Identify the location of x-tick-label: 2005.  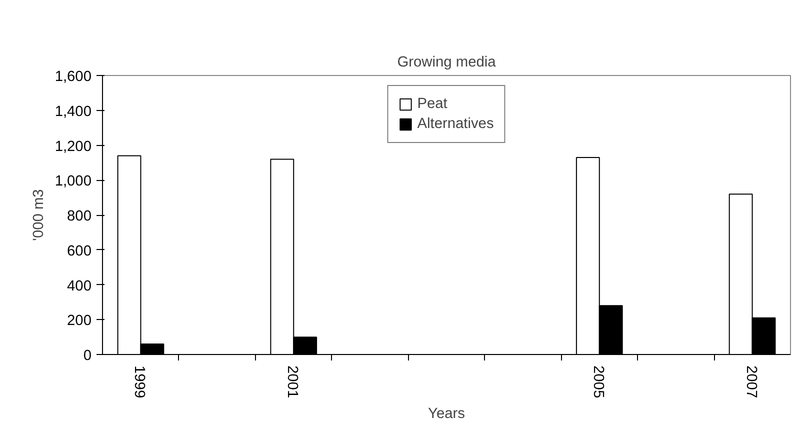
(598, 382).